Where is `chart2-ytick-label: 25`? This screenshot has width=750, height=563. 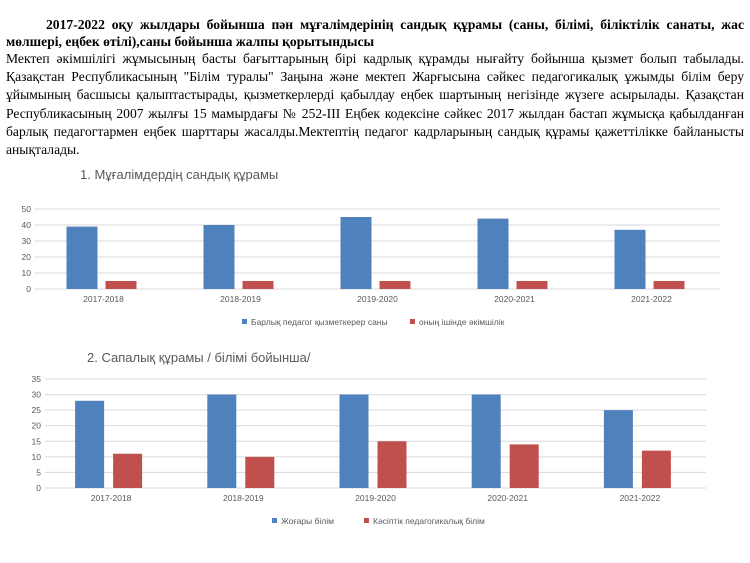 chart2-ytick-label: 25 is located at coordinates (37, 410).